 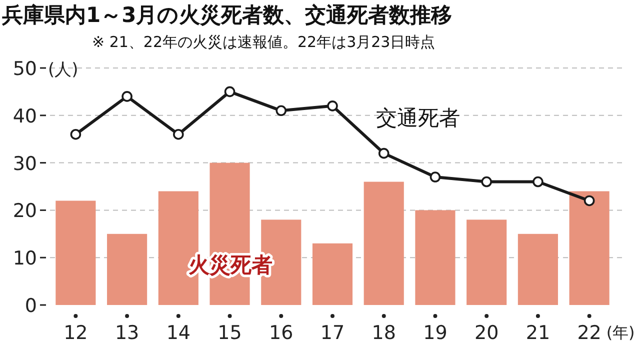 What do you see at coordinates (589, 333) in the screenshot?
I see `x-tick-label: 22` at bounding box center [589, 333].